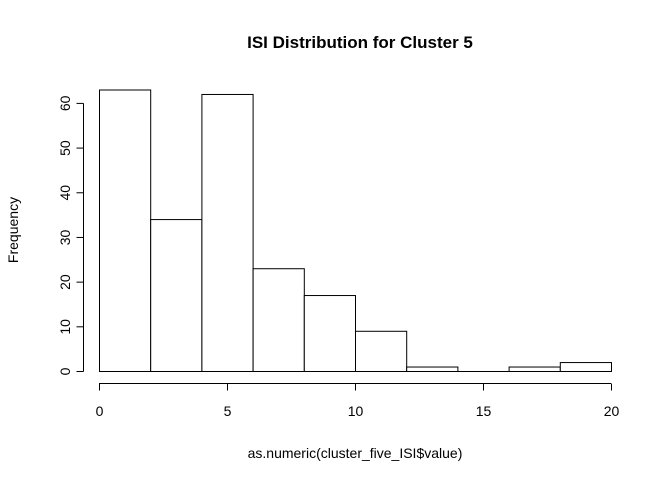 This screenshot has height=480, width=672. What do you see at coordinates (100, 411) in the screenshot?
I see `x-tick-label: 0` at bounding box center [100, 411].